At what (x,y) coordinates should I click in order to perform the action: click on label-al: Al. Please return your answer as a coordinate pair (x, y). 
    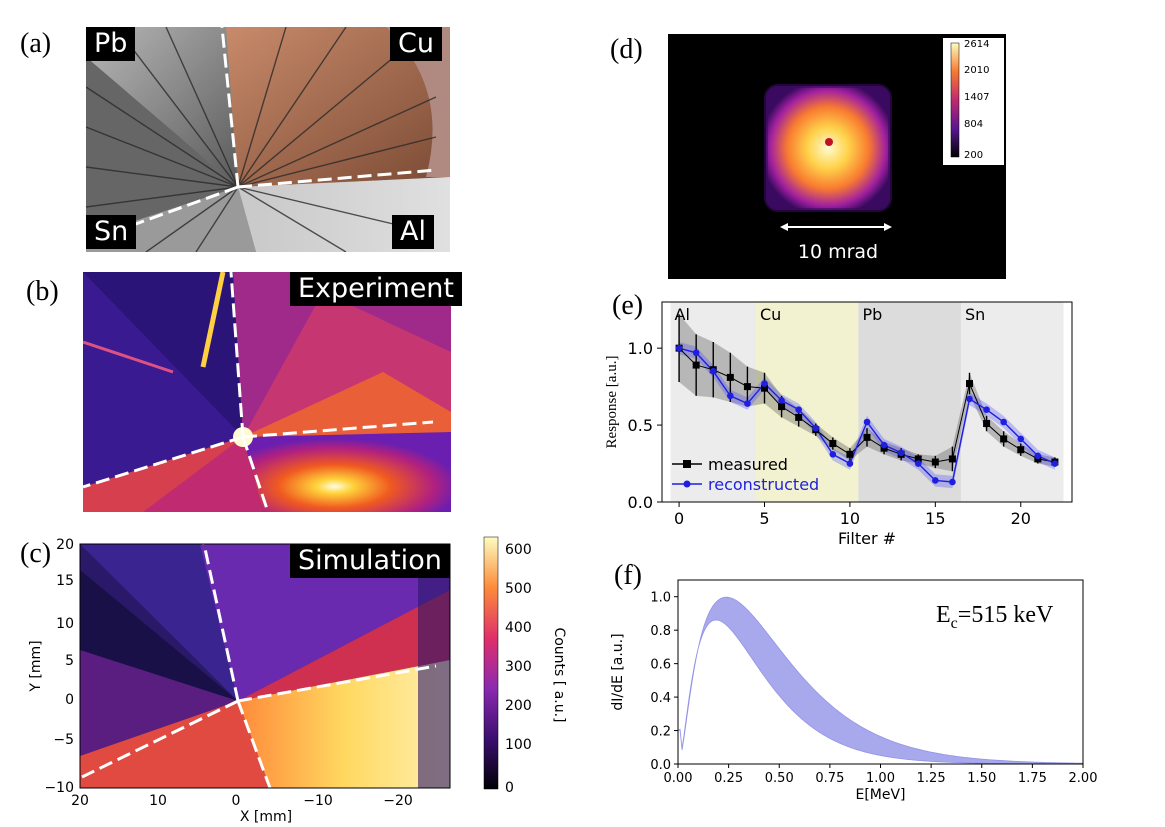
    Looking at the image, I should click on (413, 232).